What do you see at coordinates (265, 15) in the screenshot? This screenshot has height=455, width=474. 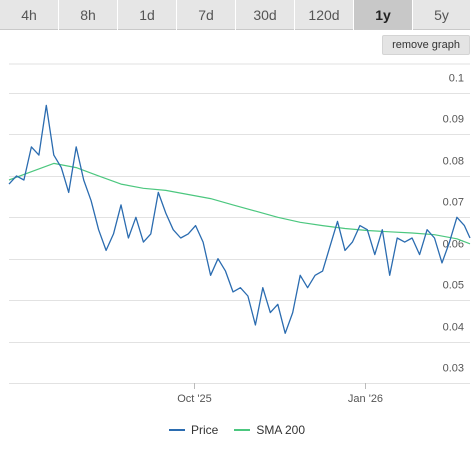 I see `tab-30d: 30d` at bounding box center [265, 15].